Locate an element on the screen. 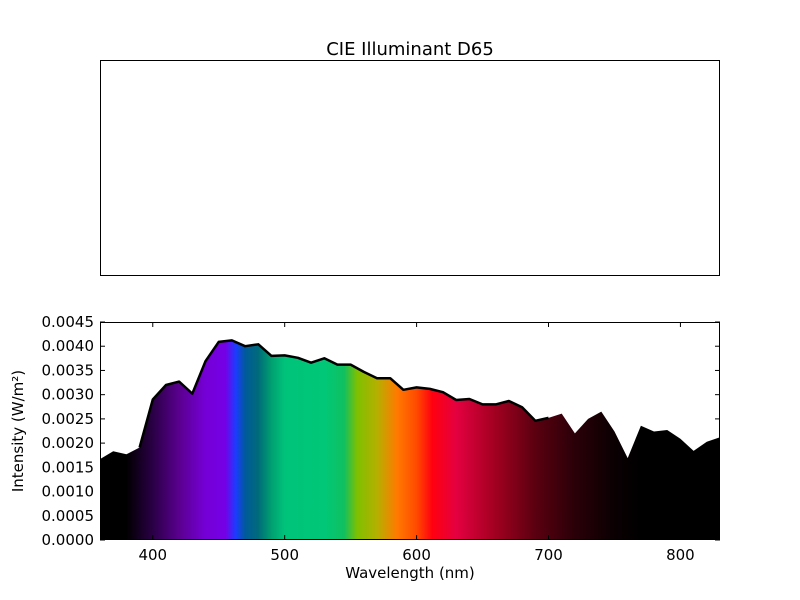 The height and width of the screenshot is (600, 800). x-tick-label: 700 is located at coordinates (548, 555).